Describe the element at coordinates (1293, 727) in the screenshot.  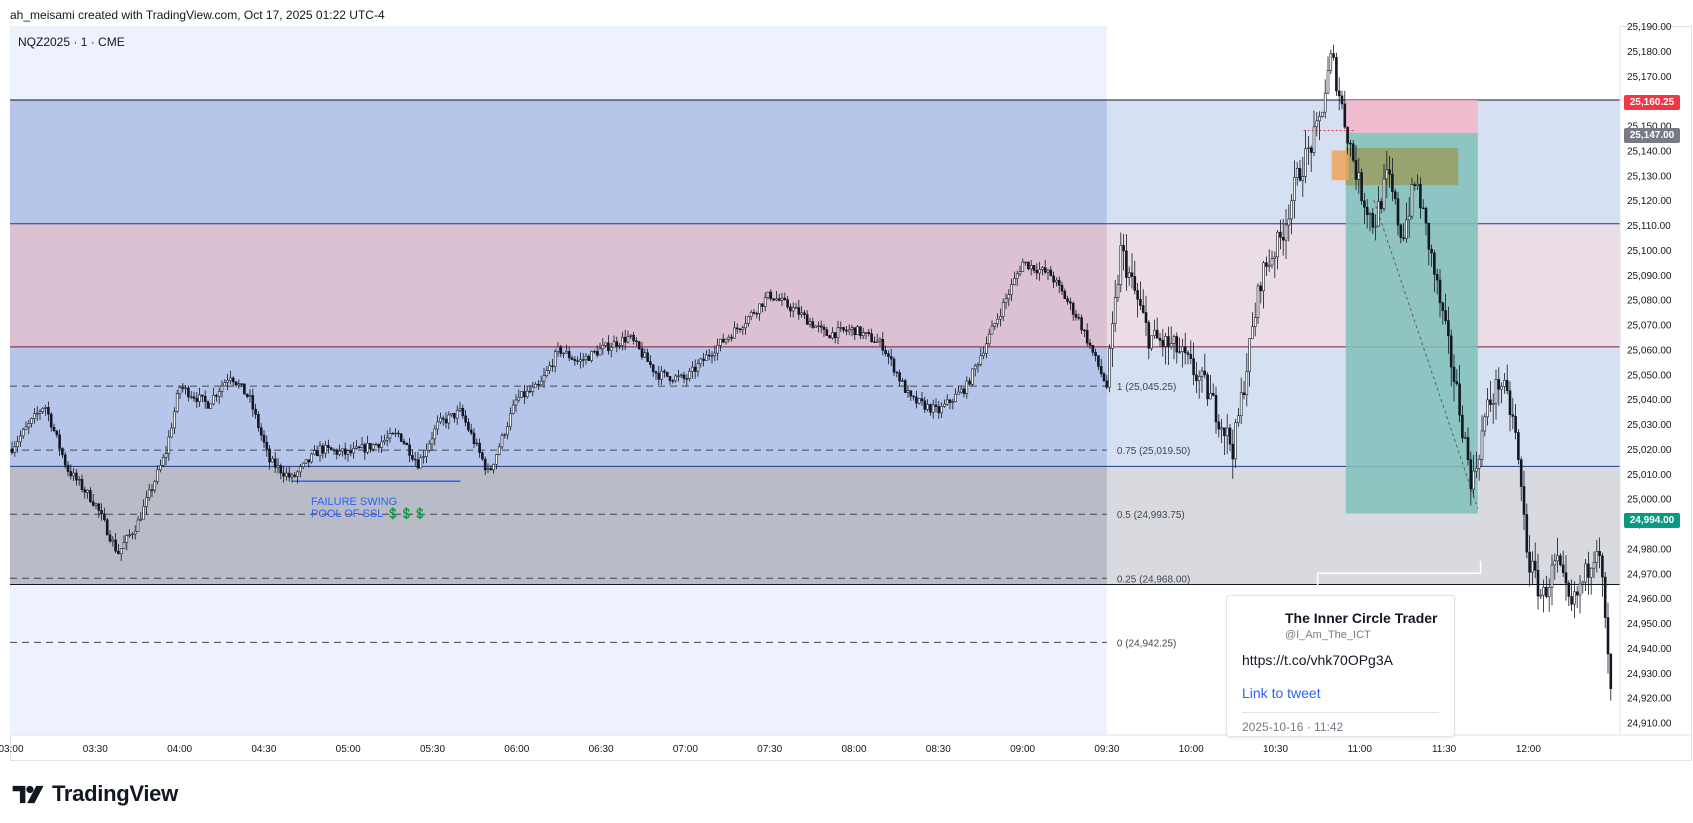
I see `tweet-date: 2025-10-16 · 11:42` at that location.